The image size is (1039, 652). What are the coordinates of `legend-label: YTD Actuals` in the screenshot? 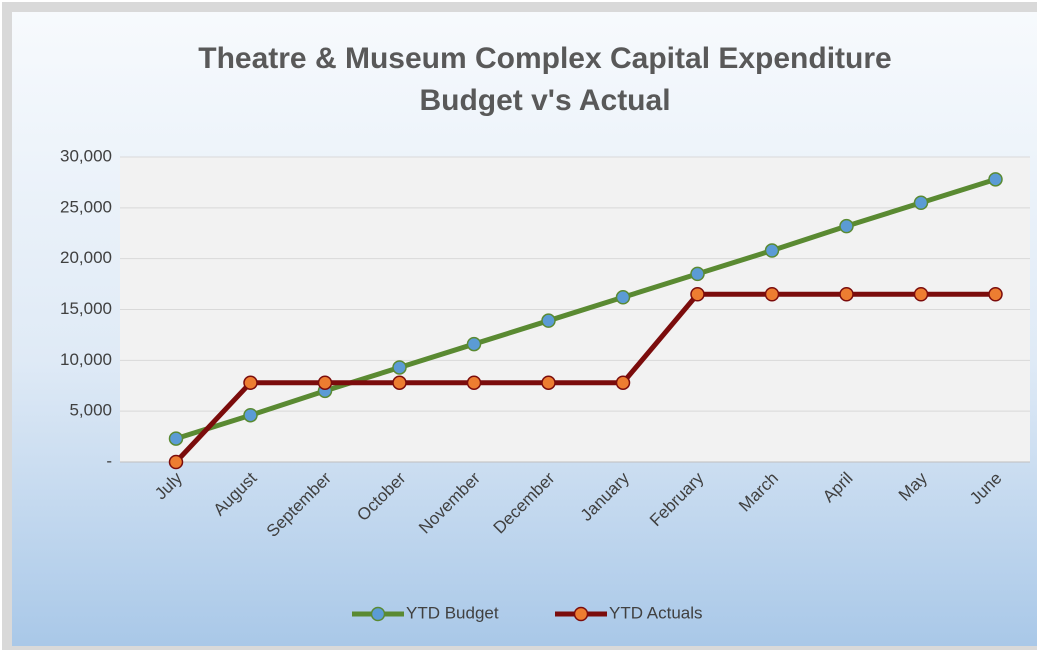 It's located at (656, 612).